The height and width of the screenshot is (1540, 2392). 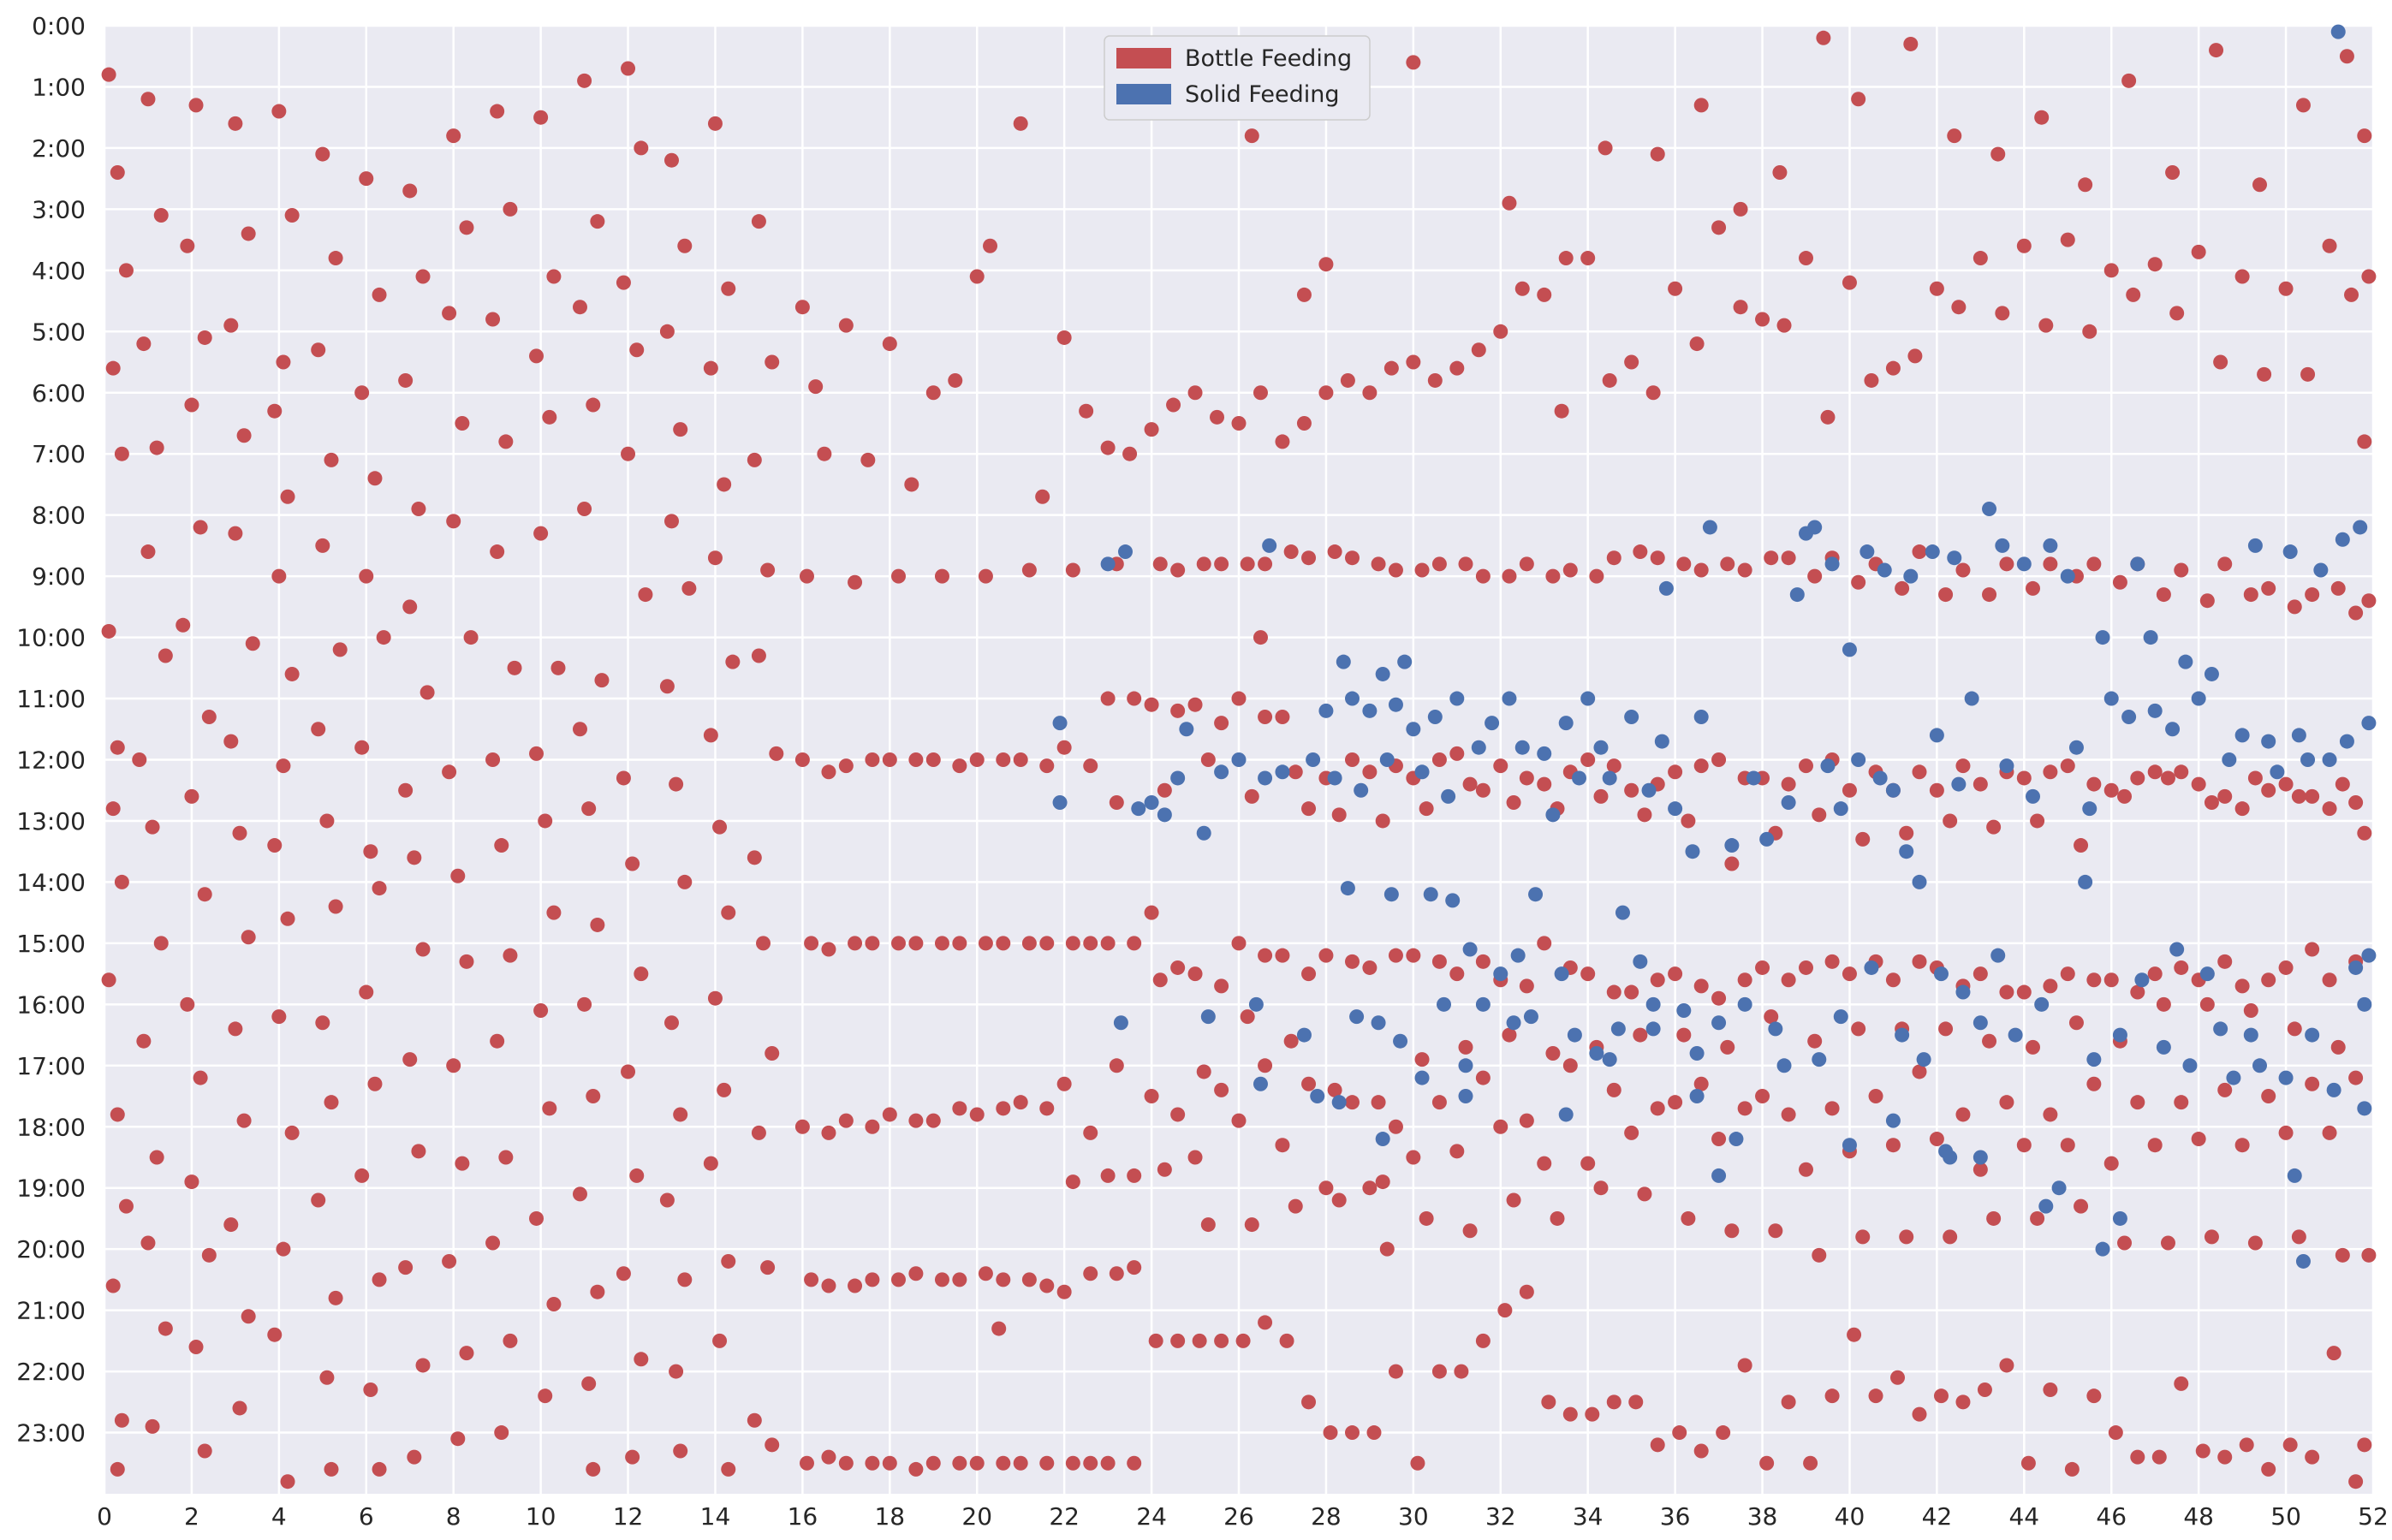 I want to click on x-tick-label: 10, so click(x=541, y=1516).